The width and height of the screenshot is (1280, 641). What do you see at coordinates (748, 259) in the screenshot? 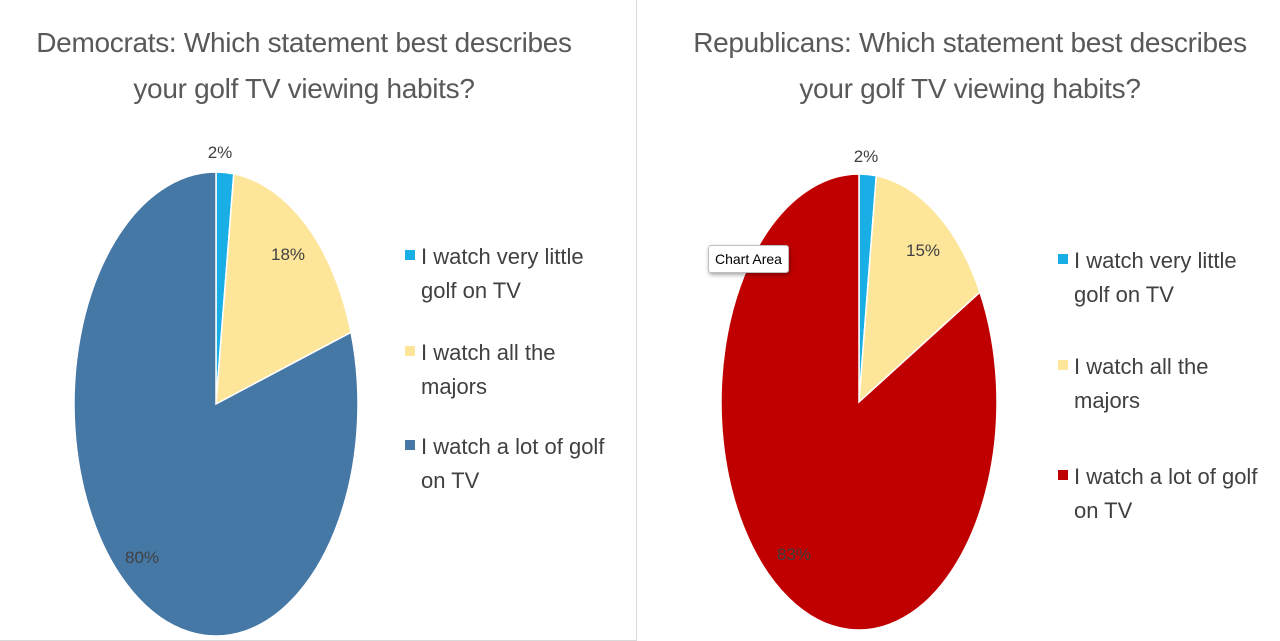
I see `chart-area-tooltip: Chart Area` at bounding box center [748, 259].